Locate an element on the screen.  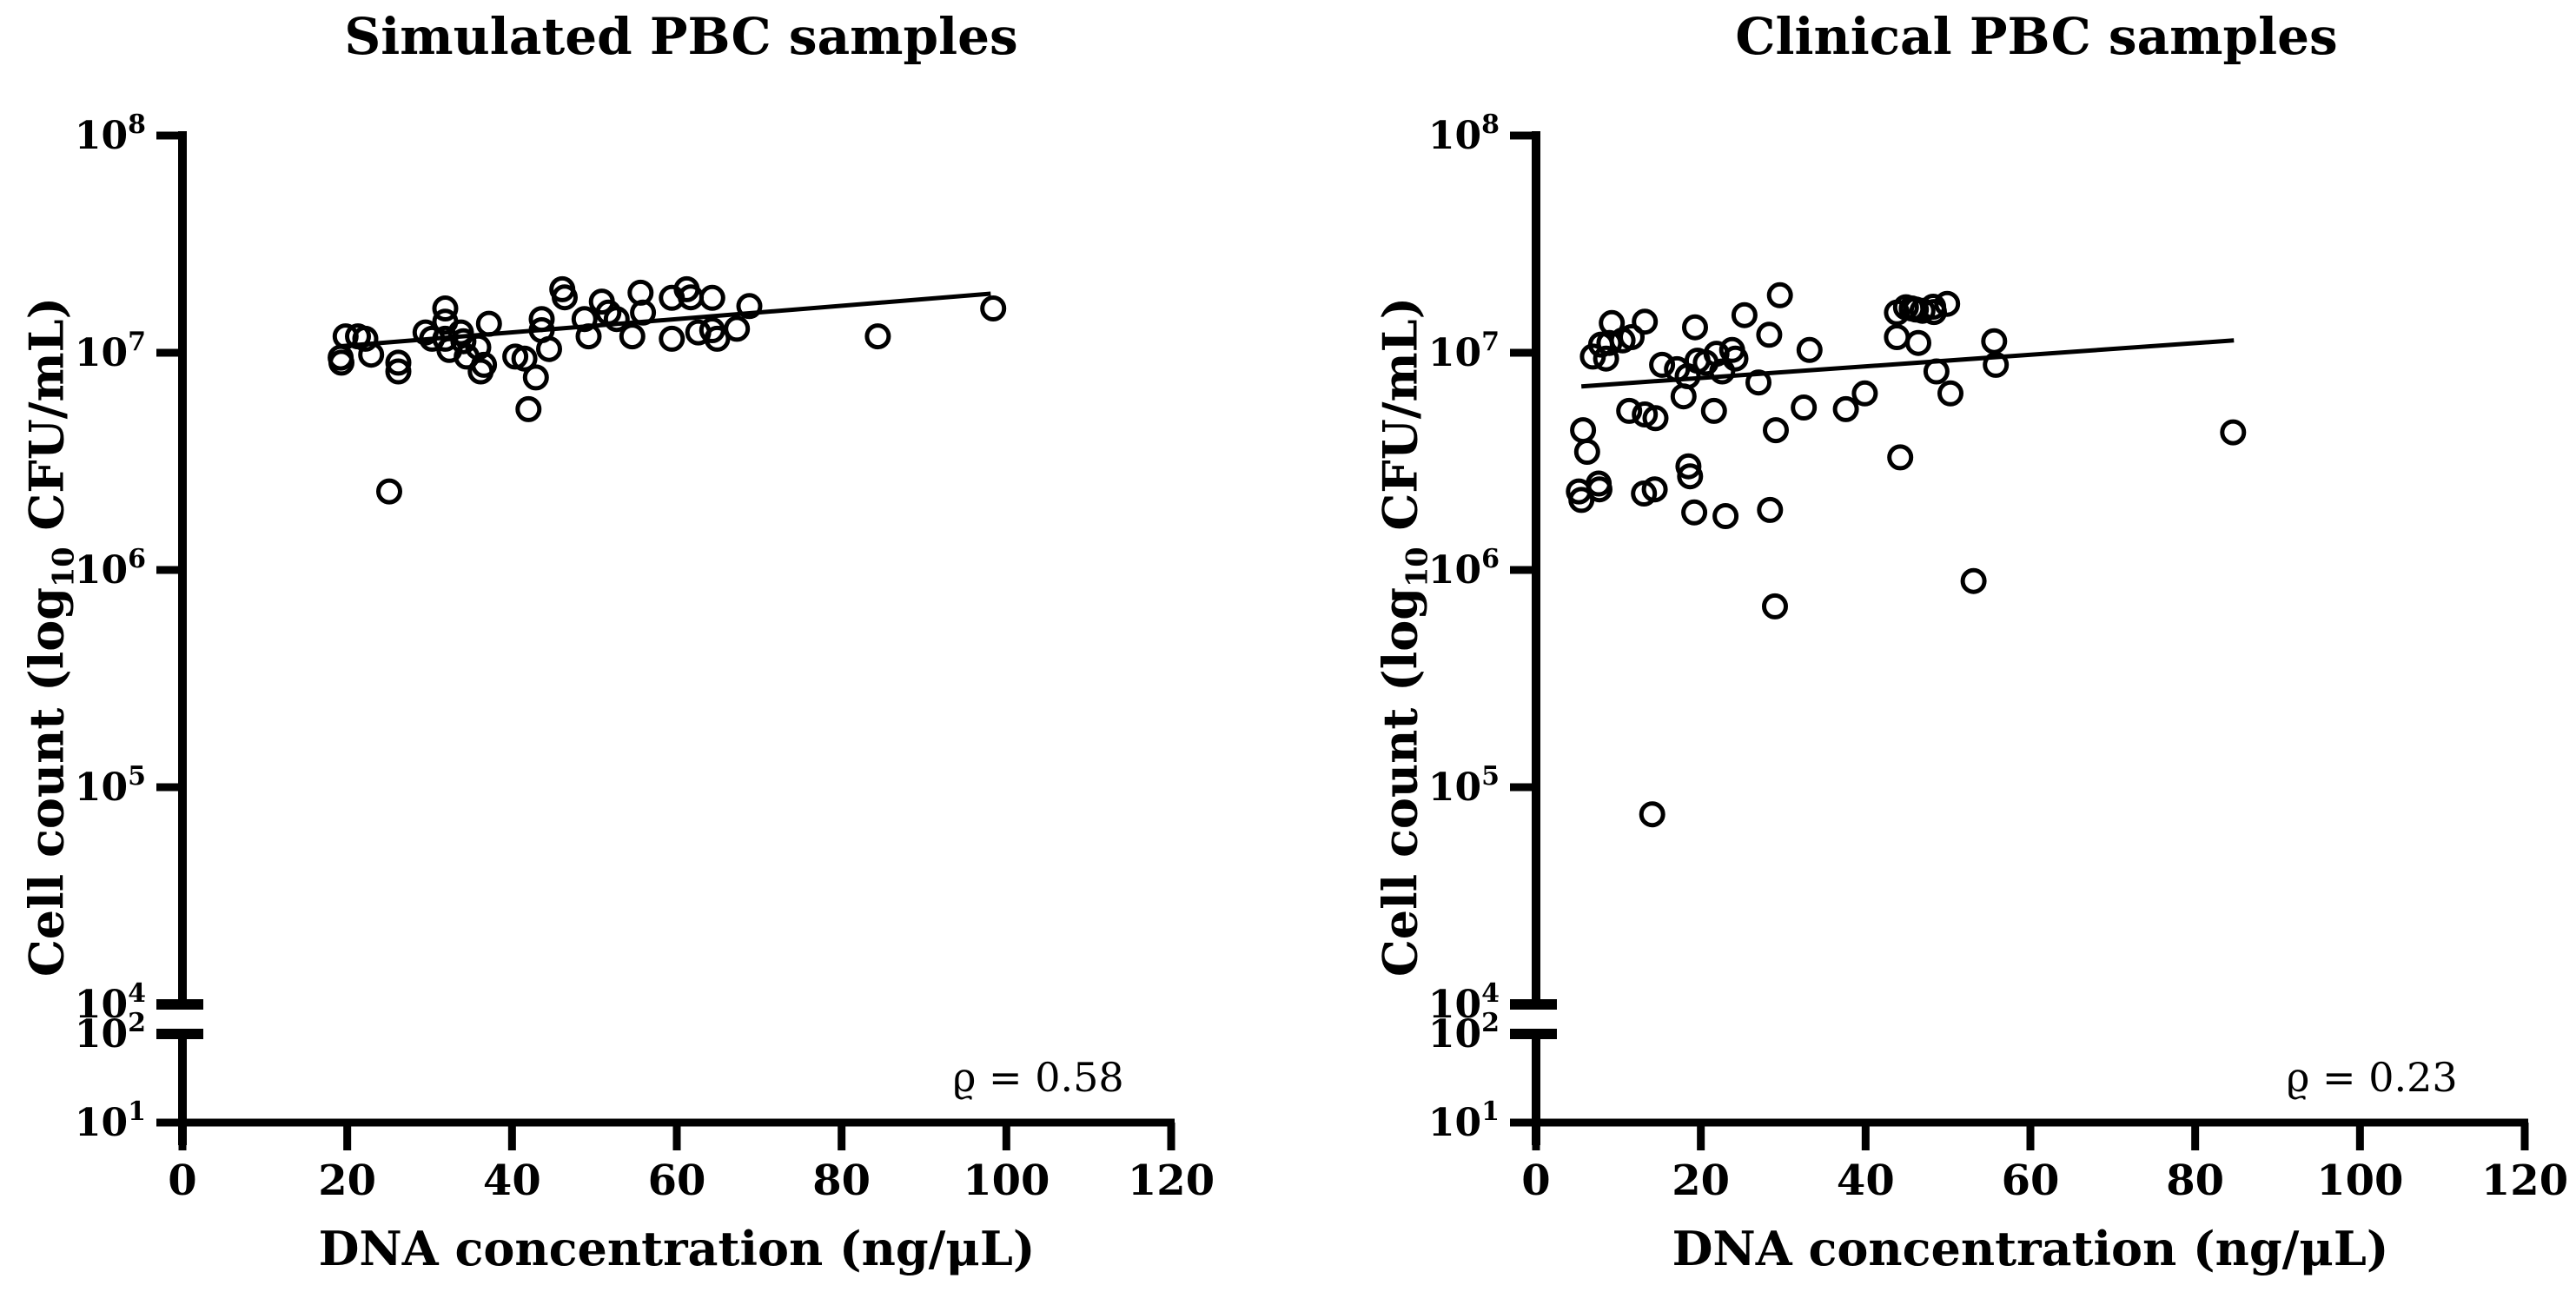
right-y-axis-label-post: CFU/mL) is located at coordinates (1400, 421).